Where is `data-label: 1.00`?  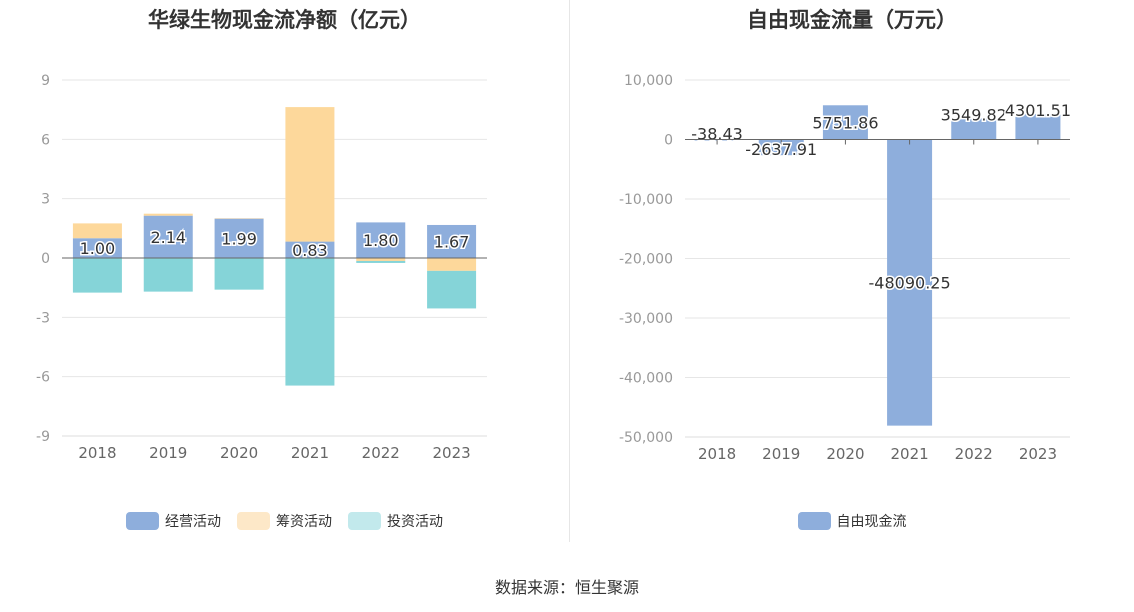 data-label: 1.00 is located at coordinates (98, 248).